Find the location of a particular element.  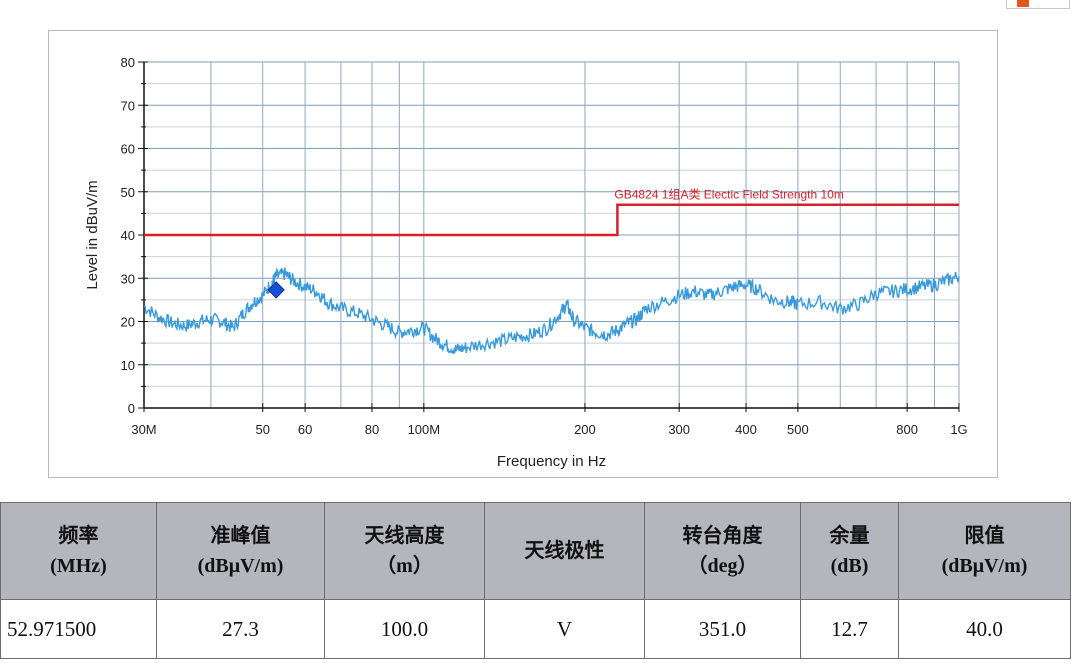

accent-icon is located at coordinates (1023, 3).